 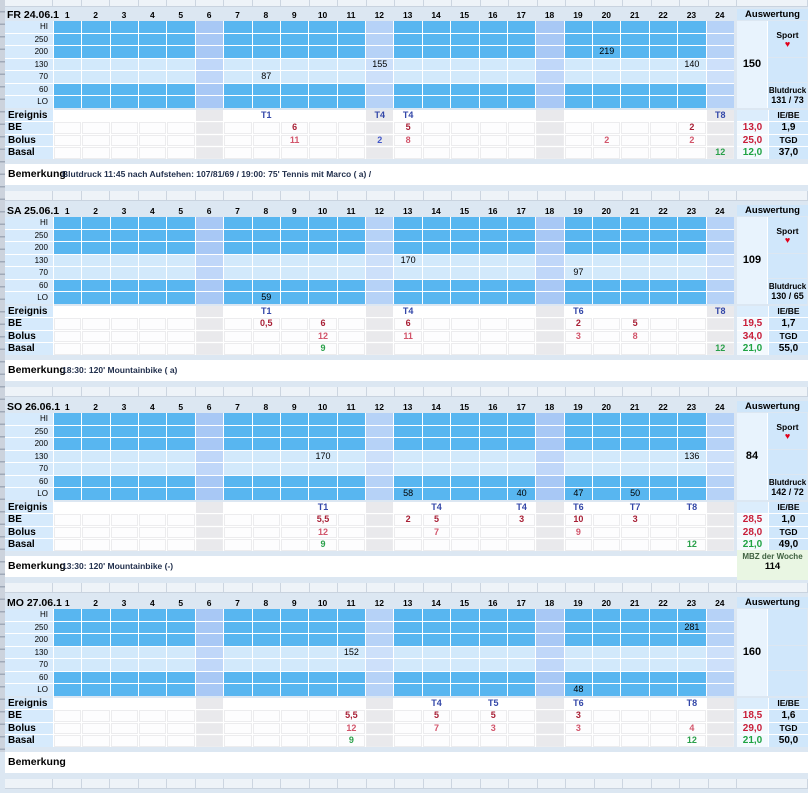 I want to click on event-cell: T1, so click(x=323, y=507).